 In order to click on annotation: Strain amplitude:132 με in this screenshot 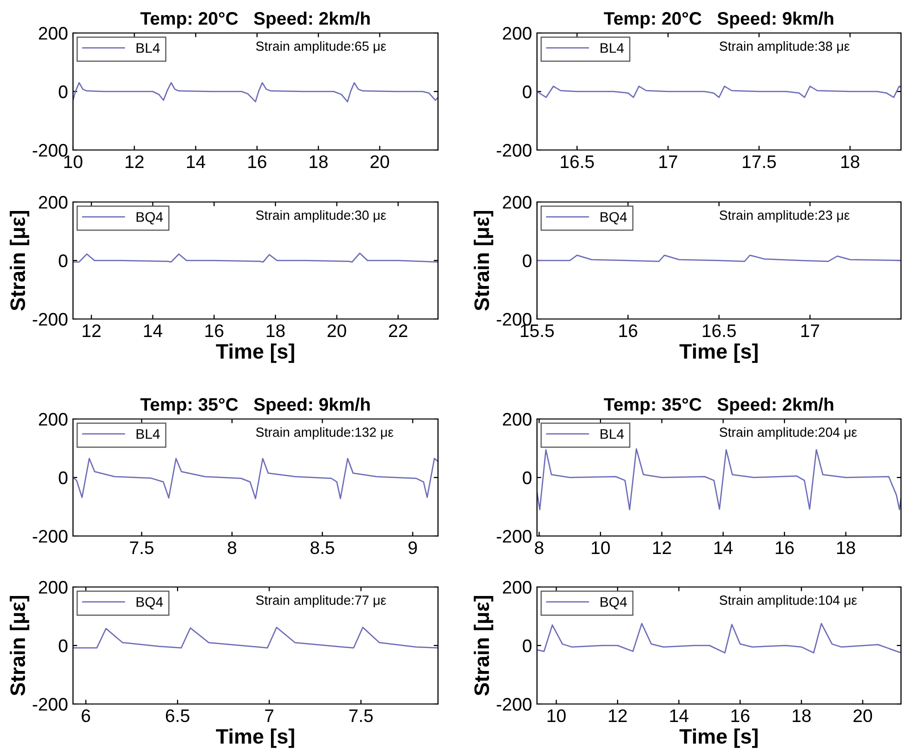, I will do `click(325, 433)`.